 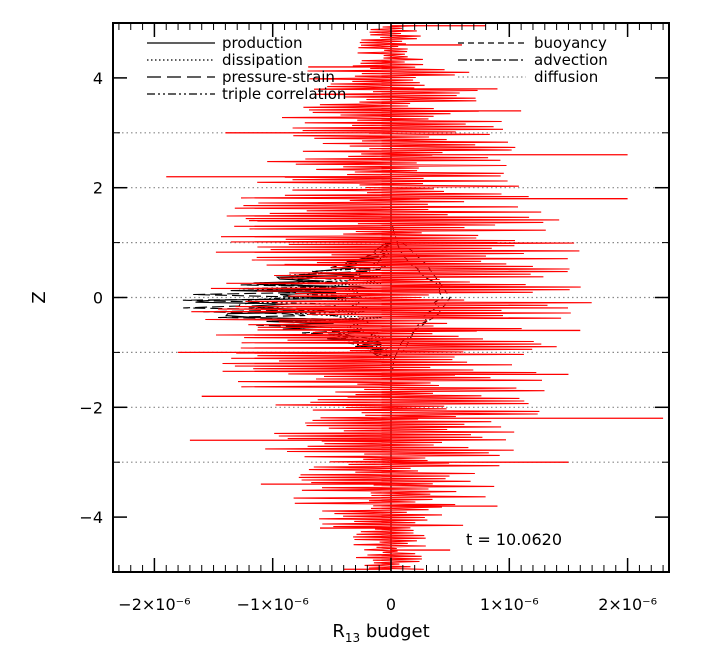 I want to click on legend-label: diffusion, so click(x=566, y=77).